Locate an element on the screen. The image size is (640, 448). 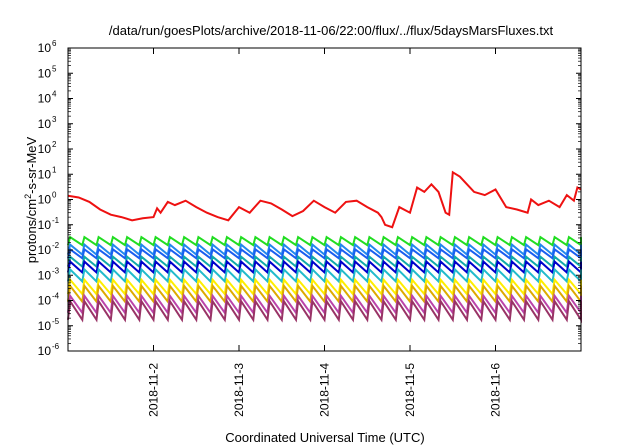
y-tick-exponent: -3 is located at coordinates (56, 270).